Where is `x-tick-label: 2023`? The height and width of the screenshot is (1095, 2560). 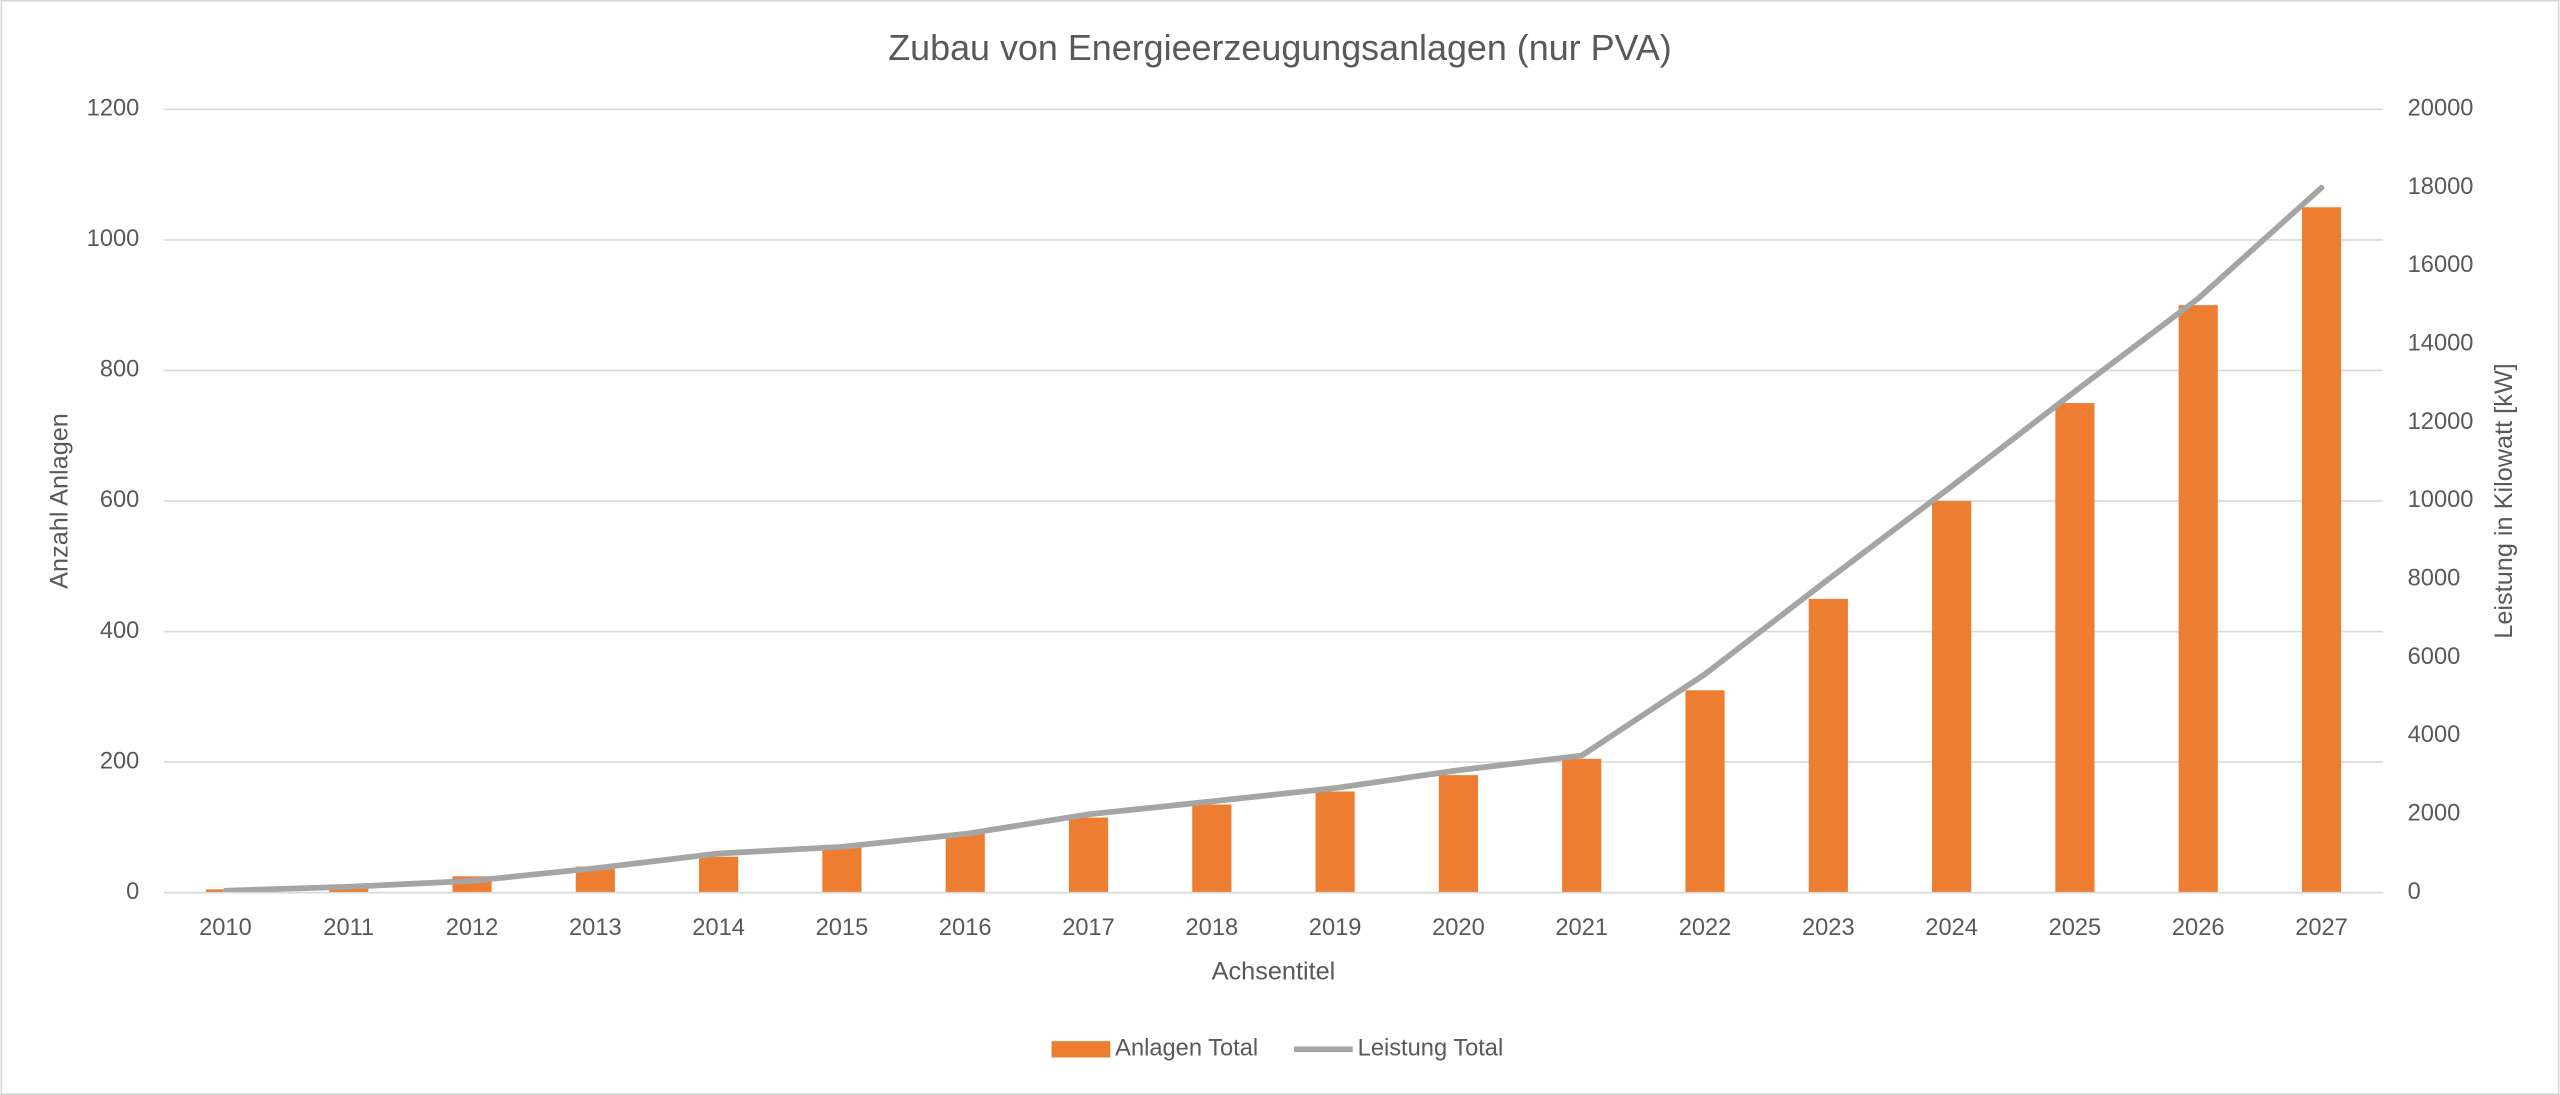 x-tick-label: 2023 is located at coordinates (1828, 928).